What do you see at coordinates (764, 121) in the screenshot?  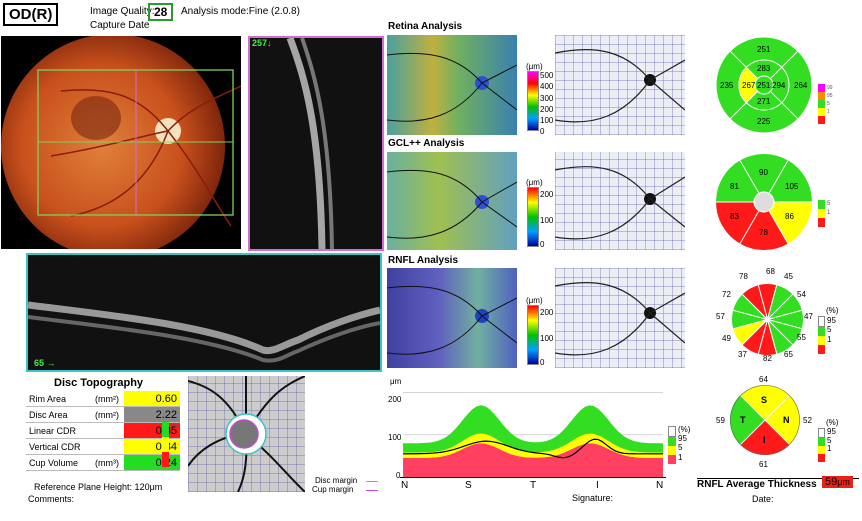 I see `retina-inf: 225` at bounding box center [764, 121].